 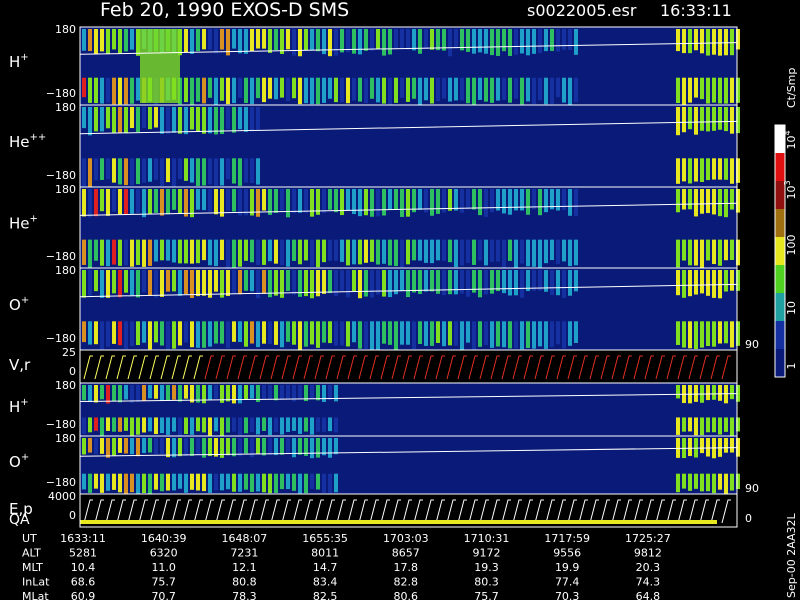 What do you see at coordinates (791, 555) in the screenshot?
I see `stamp: Sep-00 2AA32L` at bounding box center [791, 555].